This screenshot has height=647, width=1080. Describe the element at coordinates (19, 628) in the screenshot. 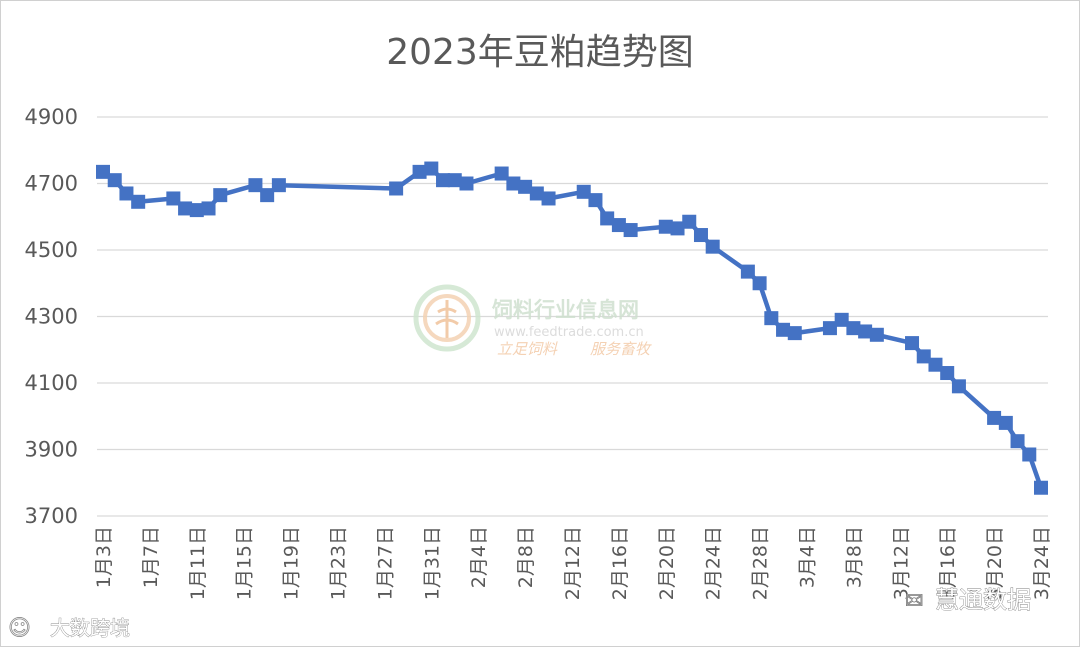

I see `weibo-icon: ☺` at that location.